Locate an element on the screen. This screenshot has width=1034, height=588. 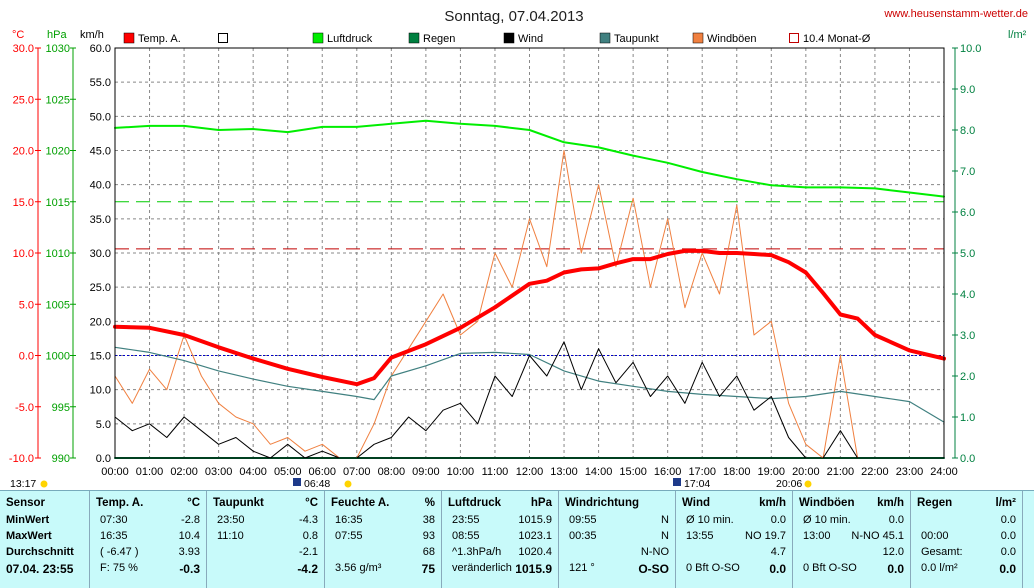
legend-label: 10.4 Monat-Ø is located at coordinates (837, 39).